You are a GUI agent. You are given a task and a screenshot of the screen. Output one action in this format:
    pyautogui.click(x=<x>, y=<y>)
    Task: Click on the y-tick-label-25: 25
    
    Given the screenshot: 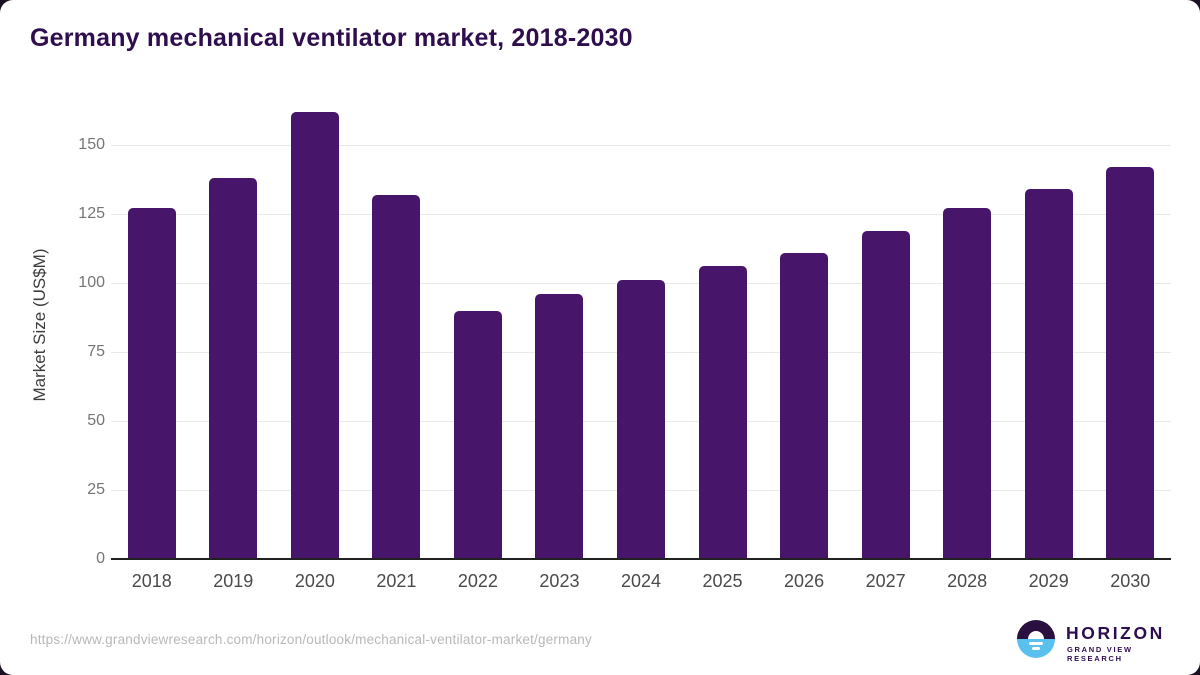 What is the action you would take?
    pyautogui.click(x=96, y=489)
    